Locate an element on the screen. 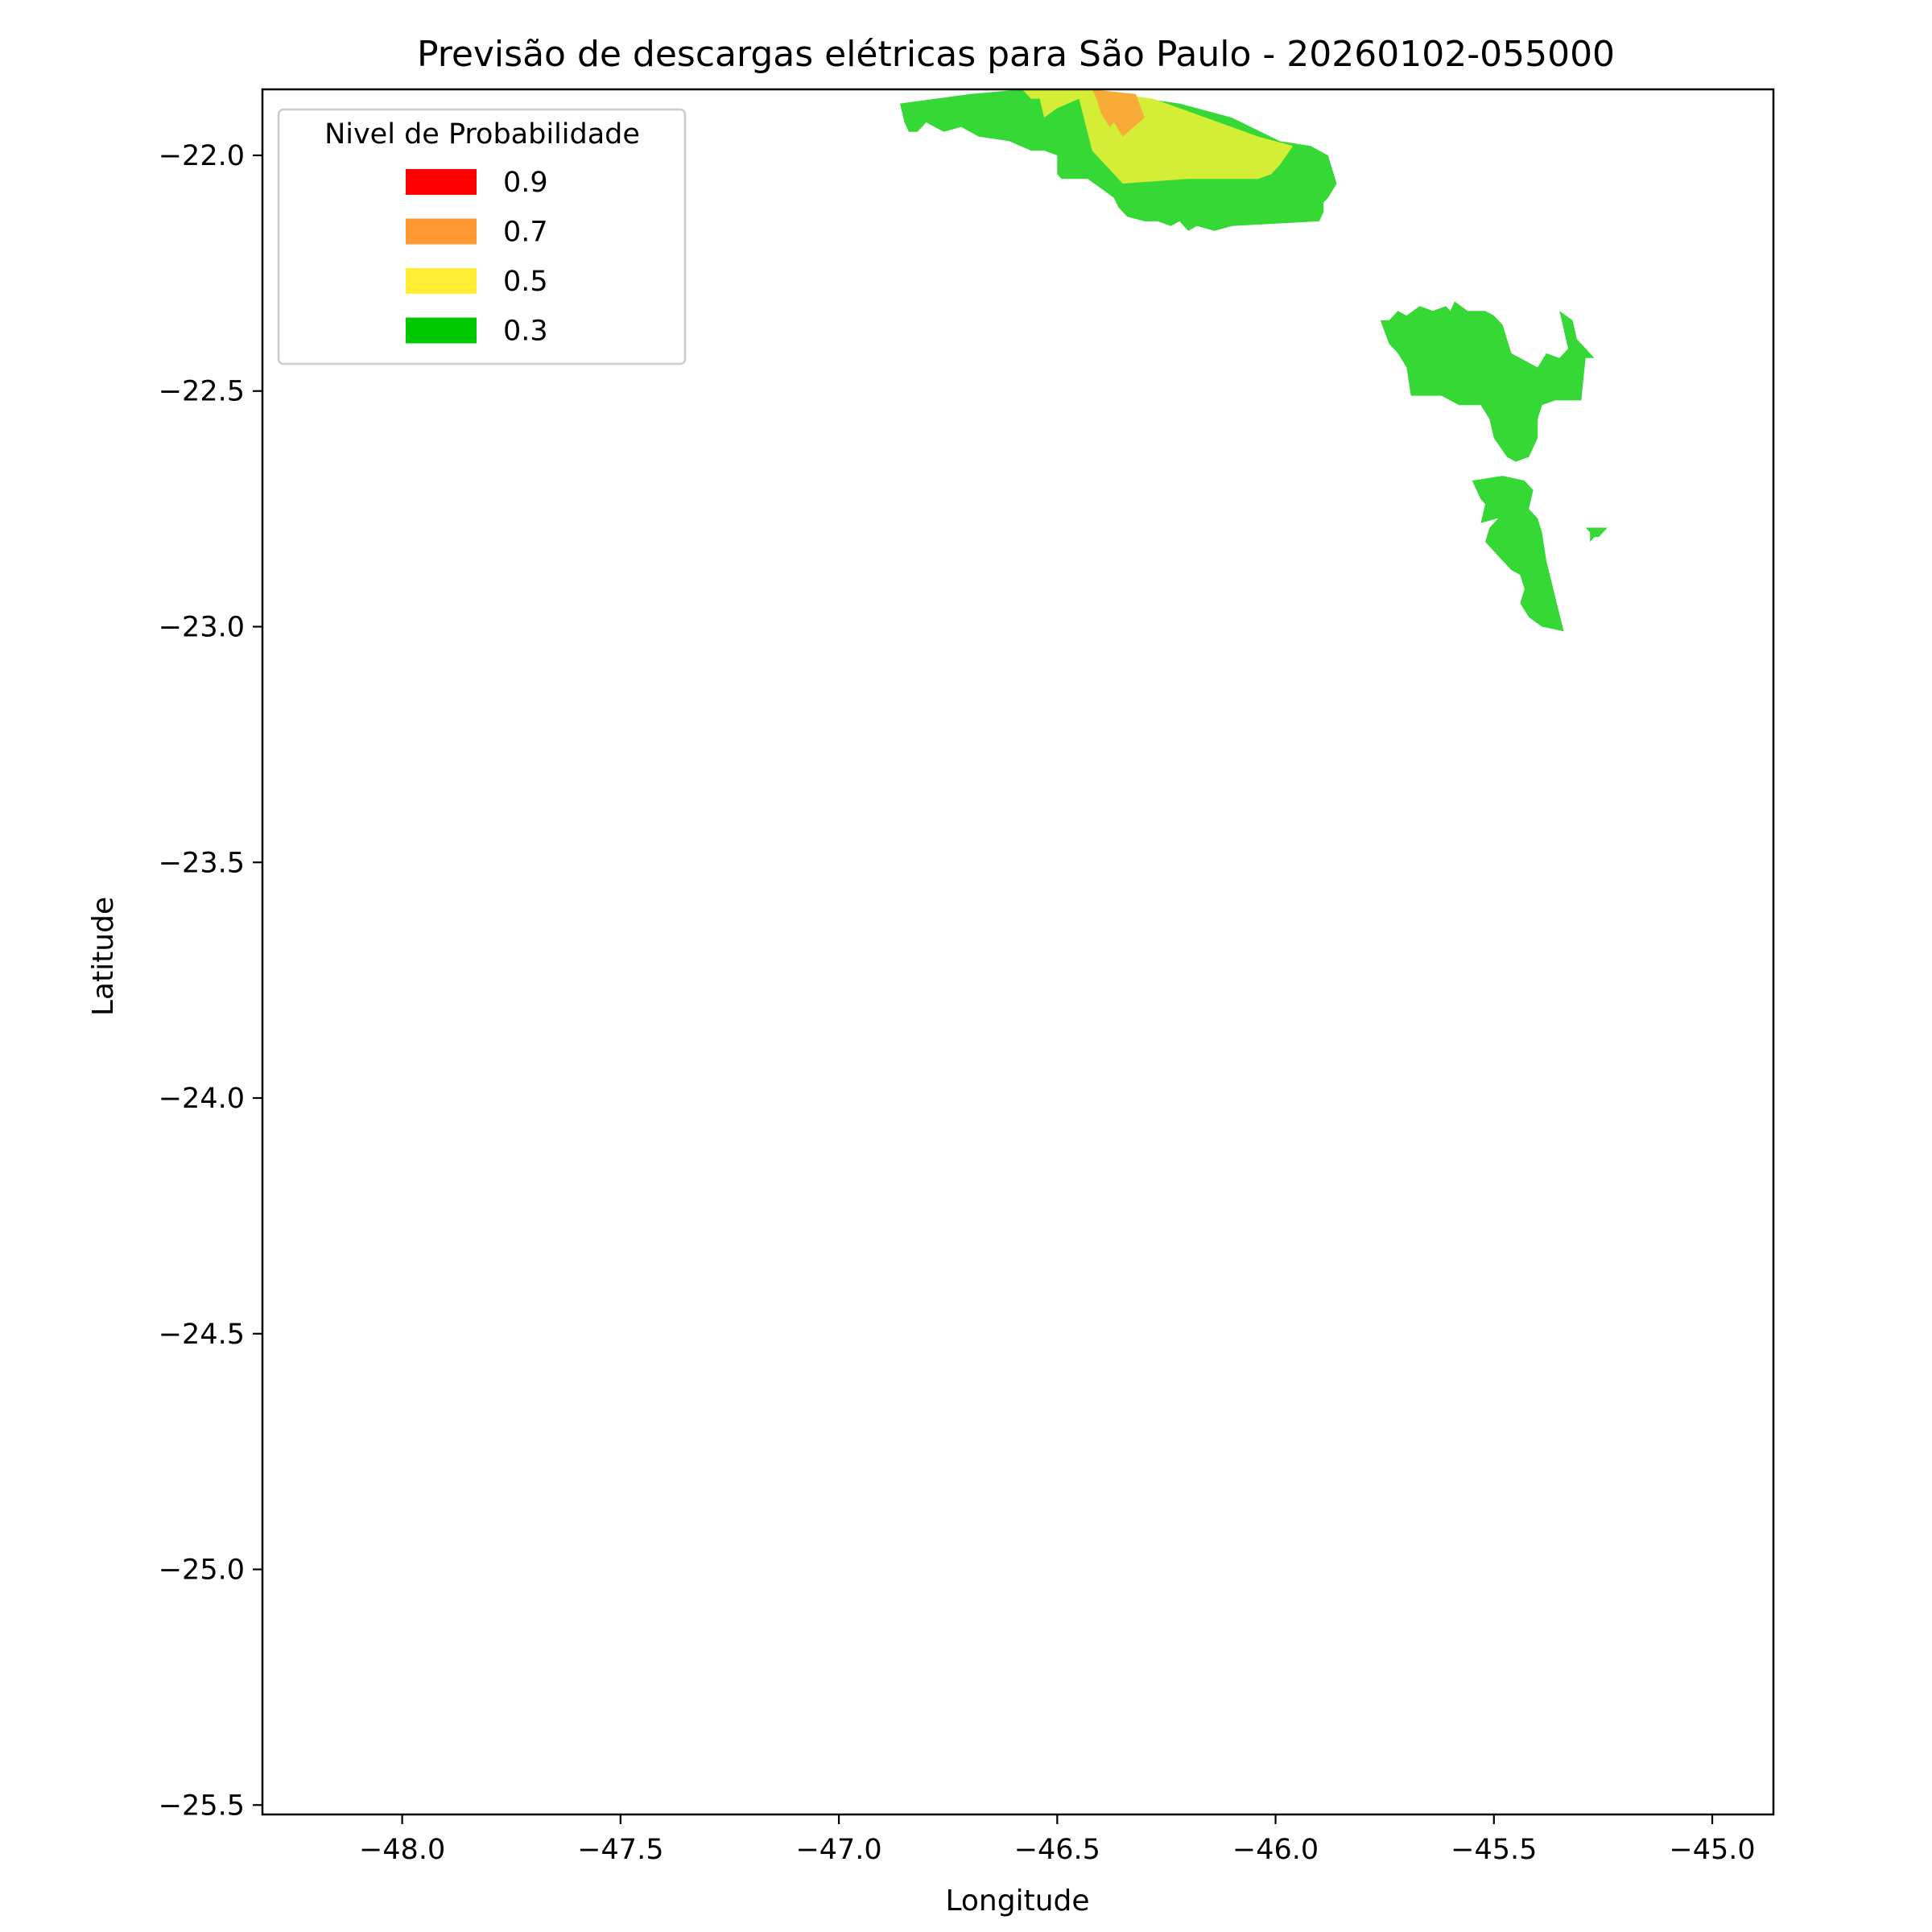  contour-regions is located at coordinates (1254, 360).